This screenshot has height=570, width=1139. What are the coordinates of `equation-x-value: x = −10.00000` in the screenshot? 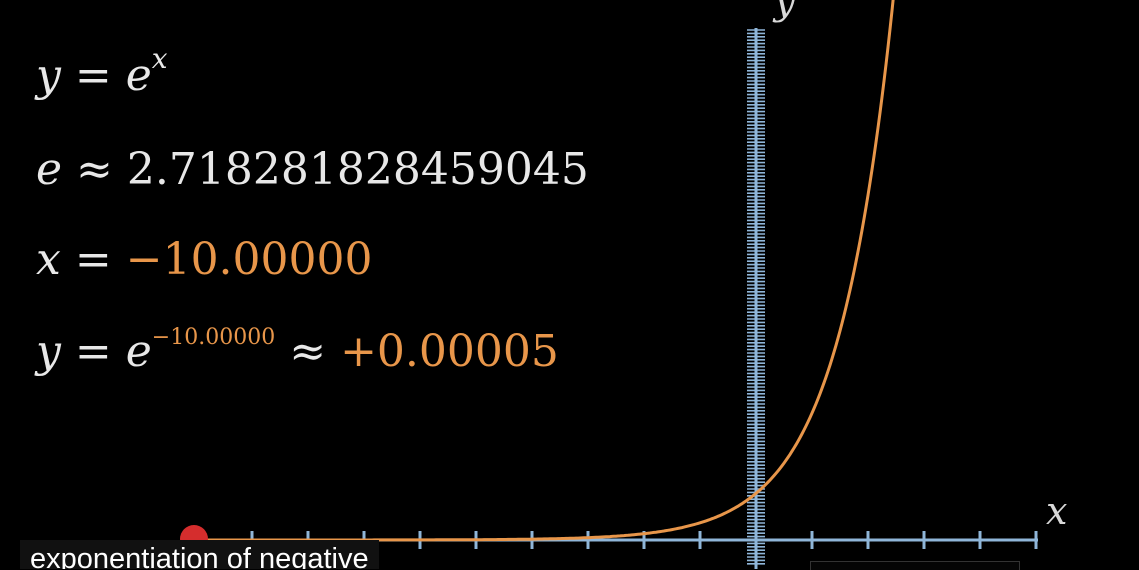 It's located at (204, 260).